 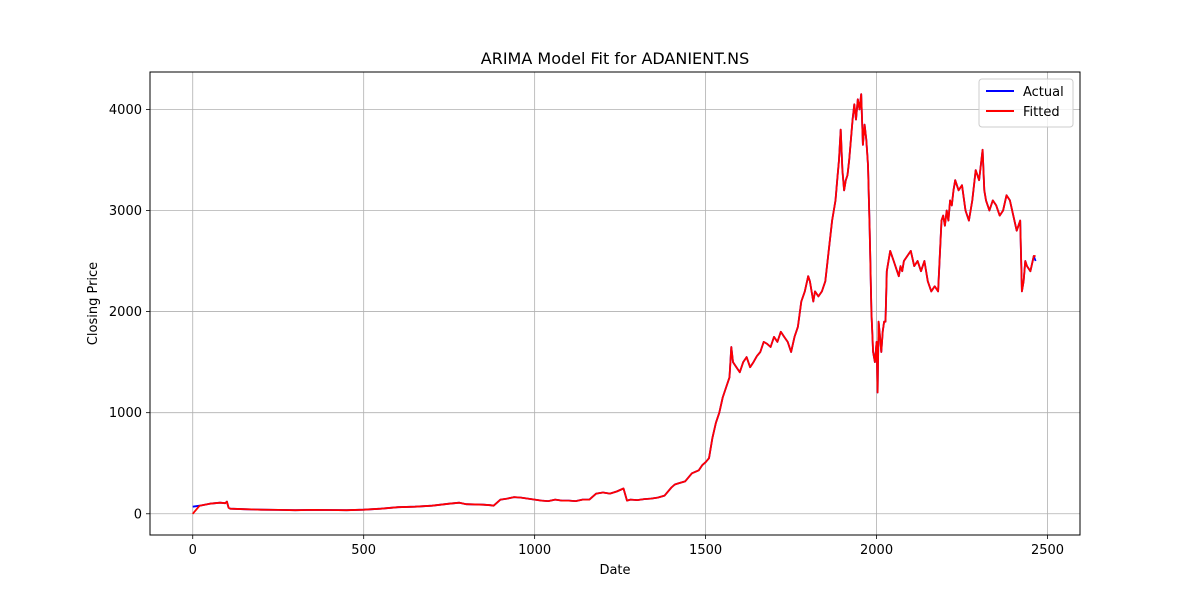 What do you see at coordinates (363, 550) in the screenshot?
I see `x-tick-label: 500` at bounding box center [363, 550].